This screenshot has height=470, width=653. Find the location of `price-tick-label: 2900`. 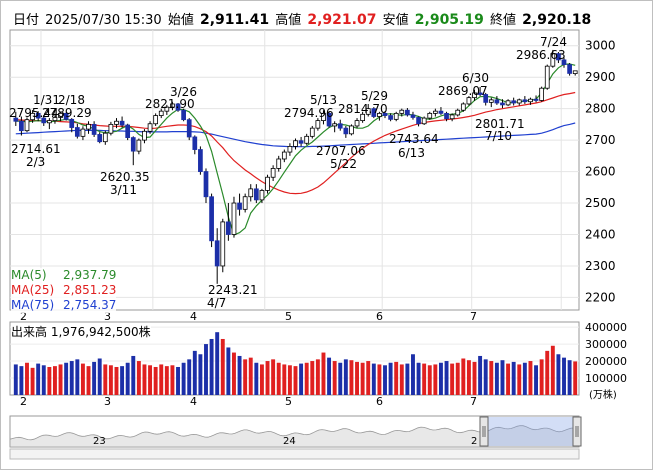

price-tick-label: 2900 is located at coordinates (600, 77).